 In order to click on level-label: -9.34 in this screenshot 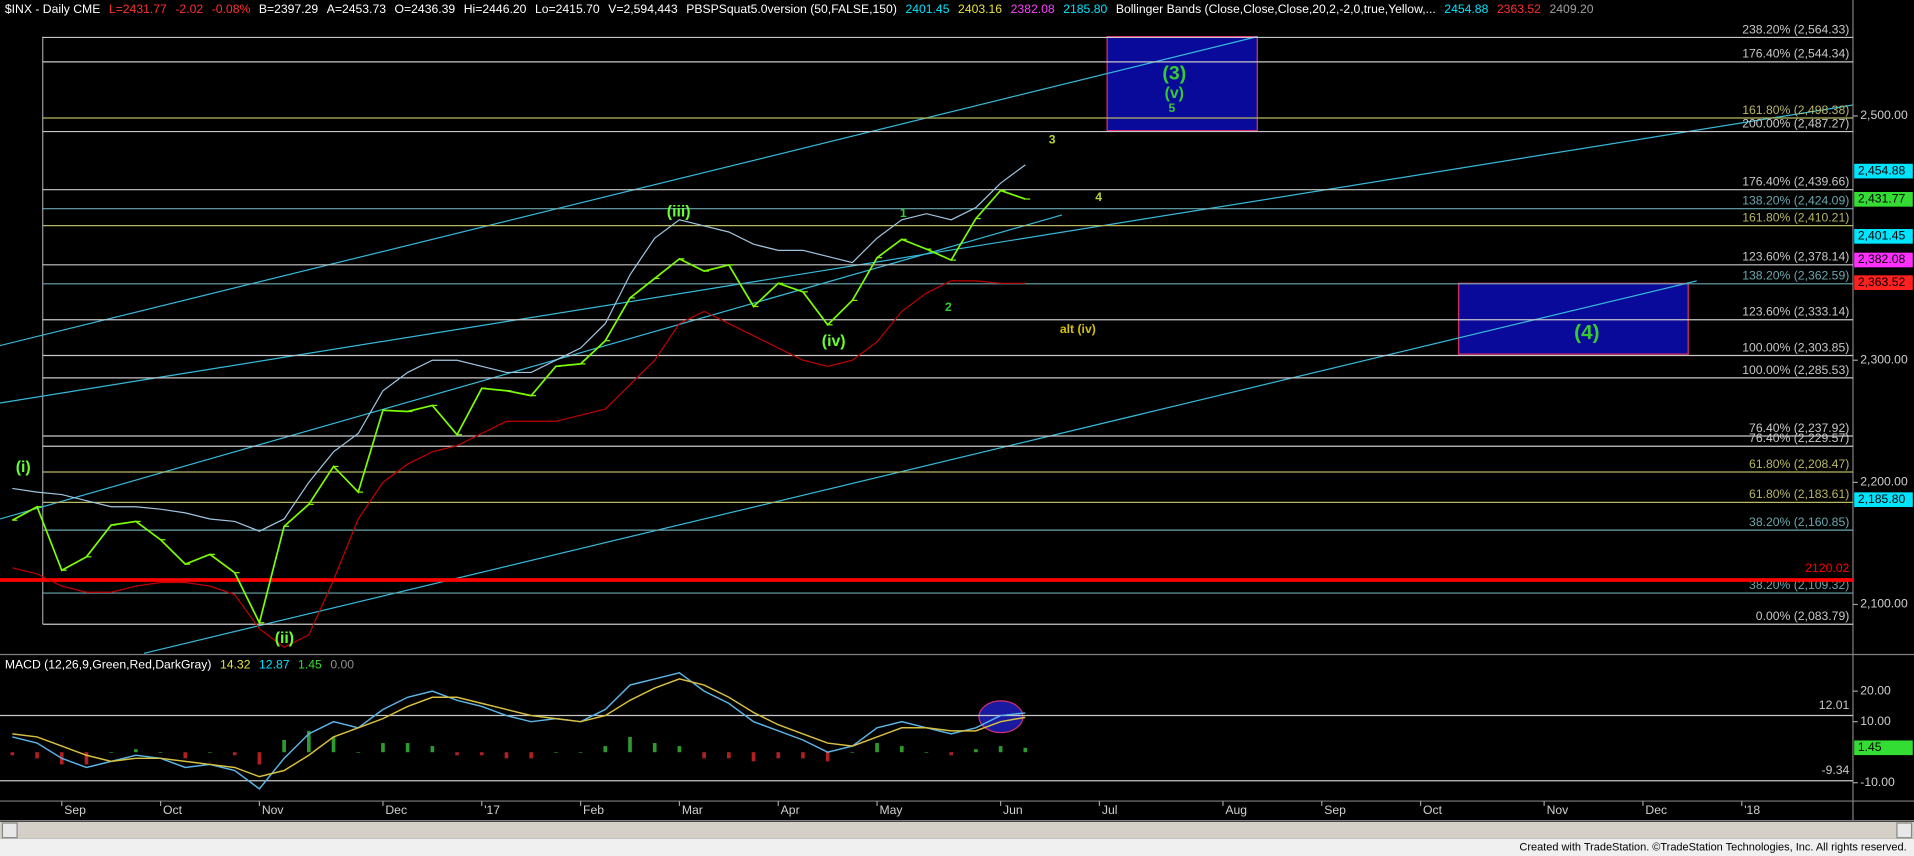, I will do `click(1836, 770)`.